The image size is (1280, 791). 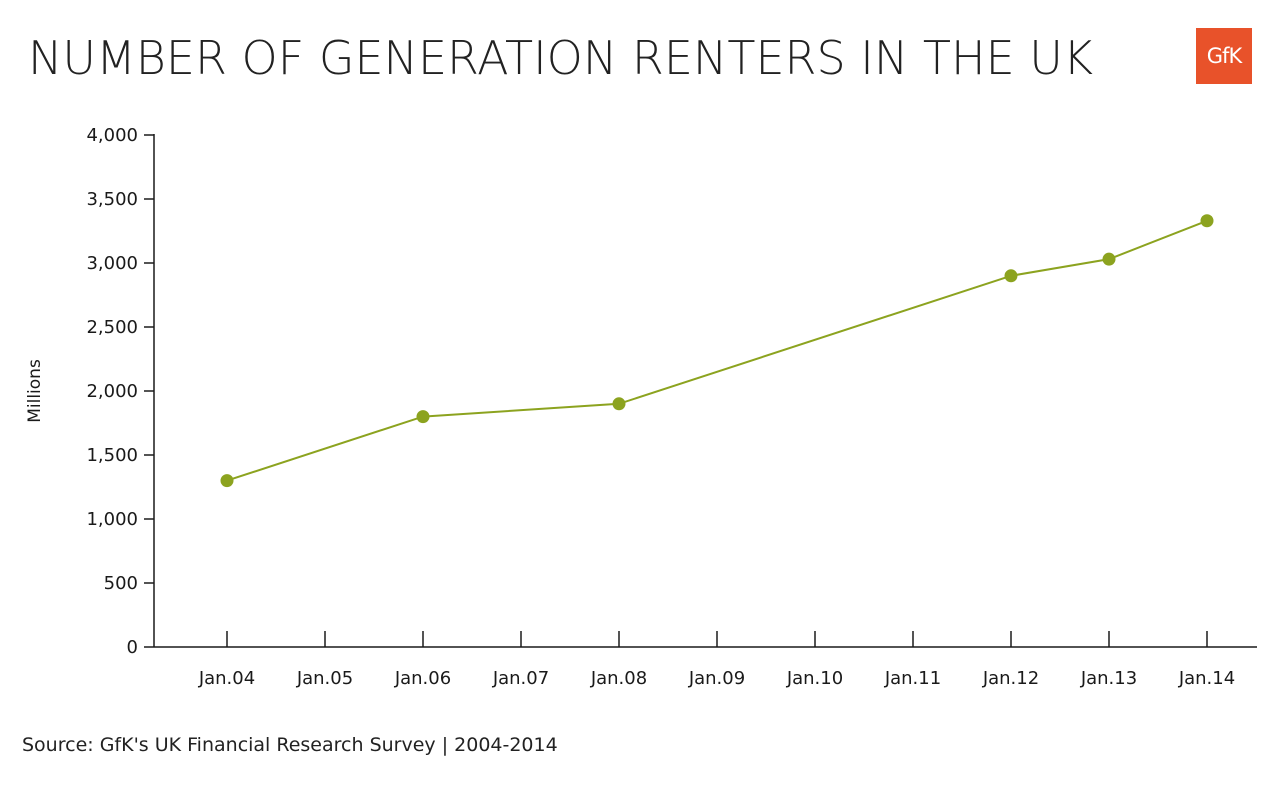 What do you see at coordinates (112, 327) in the screenshot?
I see `y-tick-label: 2,500` at bounding box center [112, 327].